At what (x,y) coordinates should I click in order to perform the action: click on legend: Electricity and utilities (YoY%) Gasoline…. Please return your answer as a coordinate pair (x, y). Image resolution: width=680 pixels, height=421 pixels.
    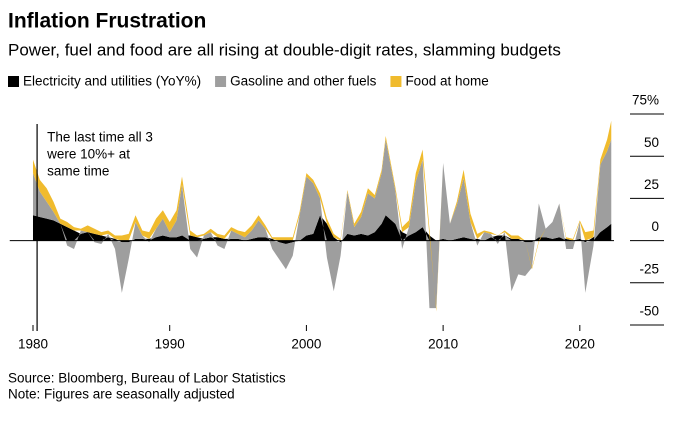
    Looking at the image, I should click on (248, 81).